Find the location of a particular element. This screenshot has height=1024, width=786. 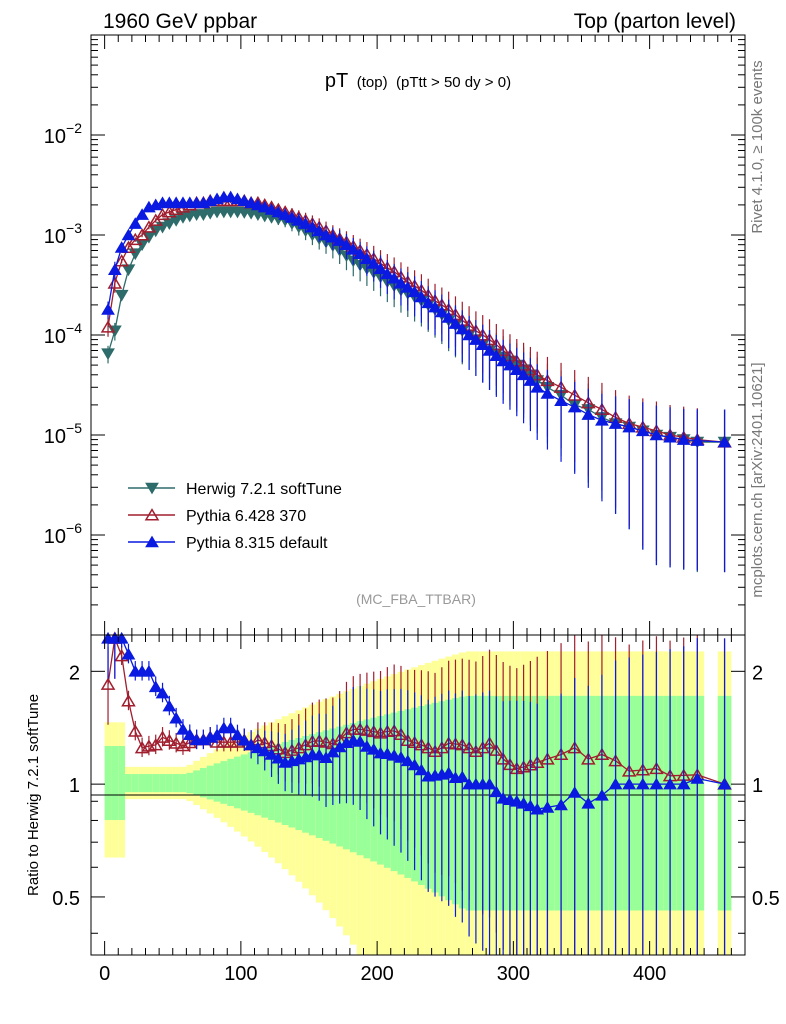

rivet-version-label: Rivet 4.1.0, ≥ 100k events is located at coordinates (757, 146).